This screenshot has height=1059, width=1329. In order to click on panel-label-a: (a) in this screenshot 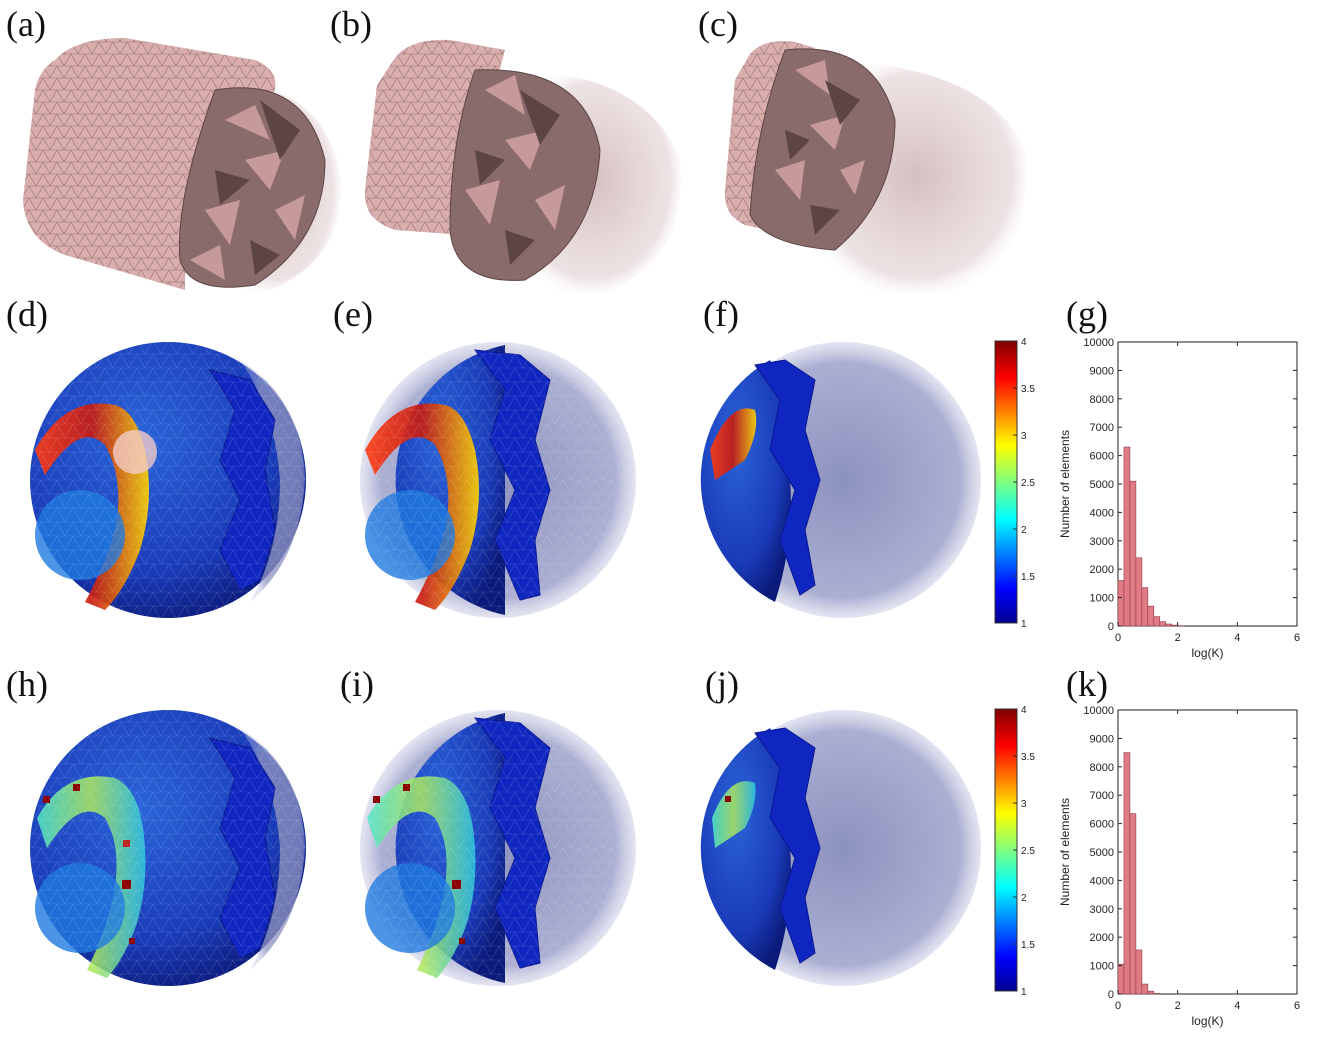, I will do `click(26, 24)`.